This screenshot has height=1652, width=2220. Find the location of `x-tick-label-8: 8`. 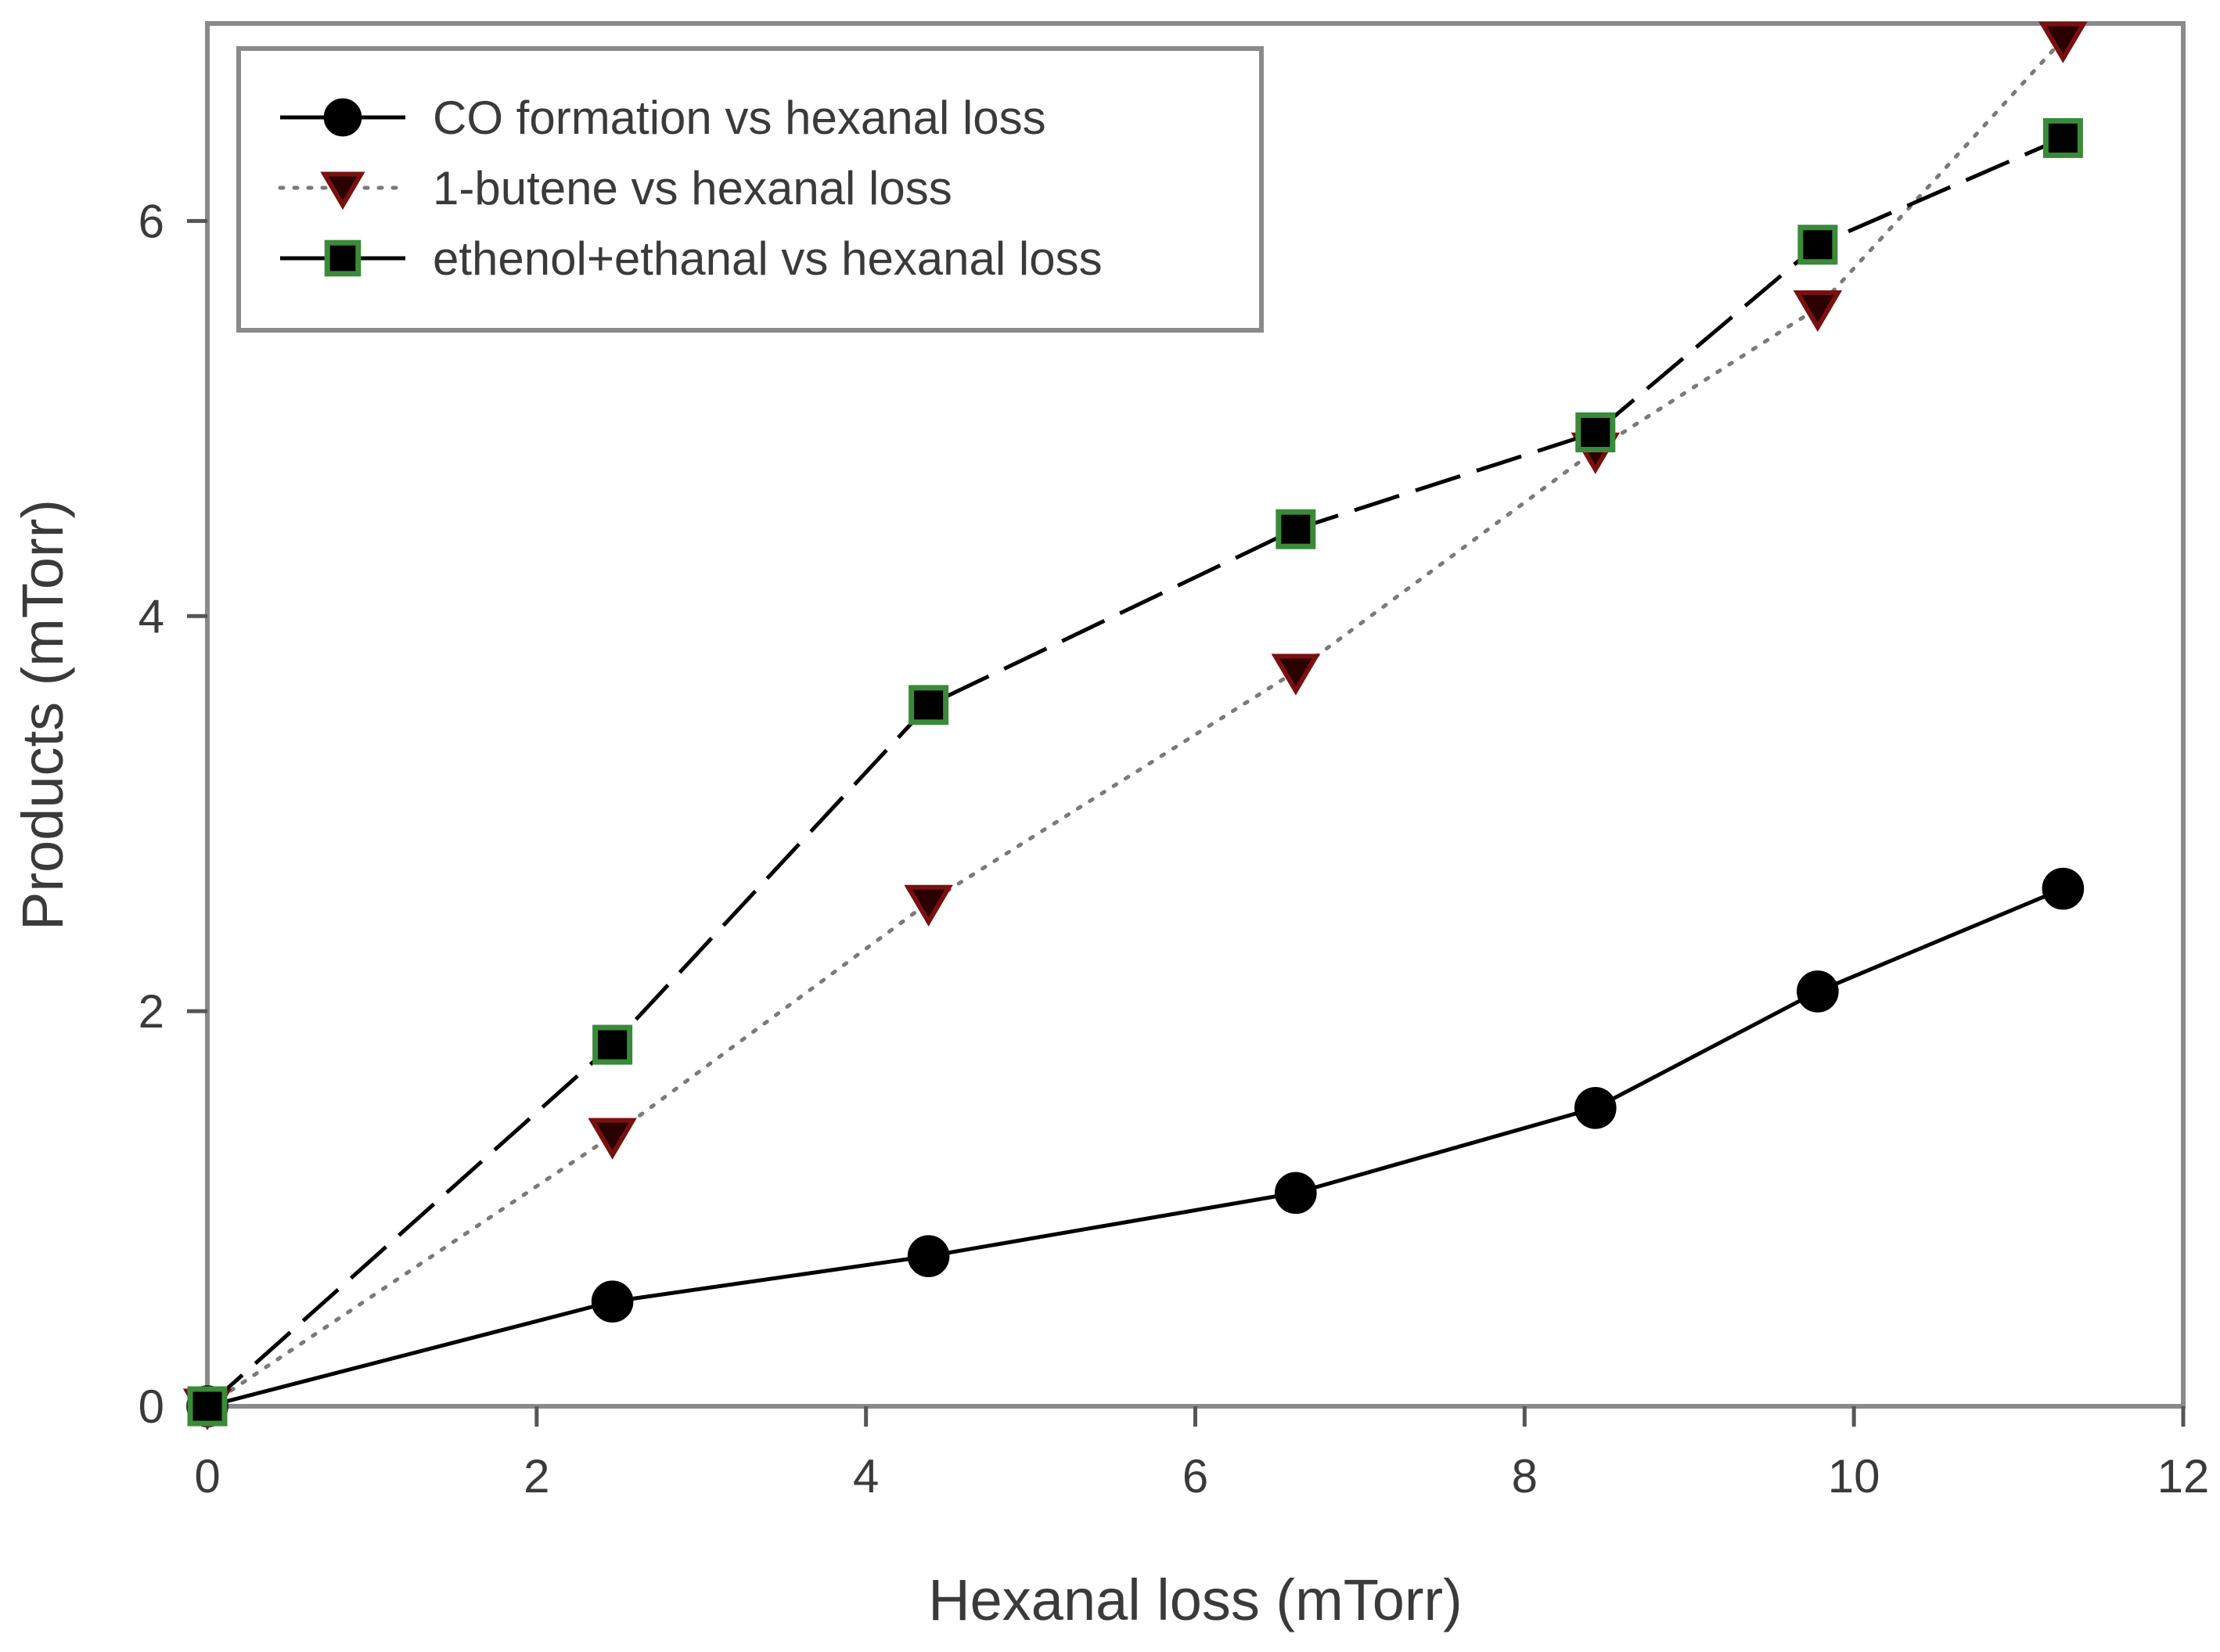

x-tick-label-8: 8 is located at coordinates (1525, 1476).